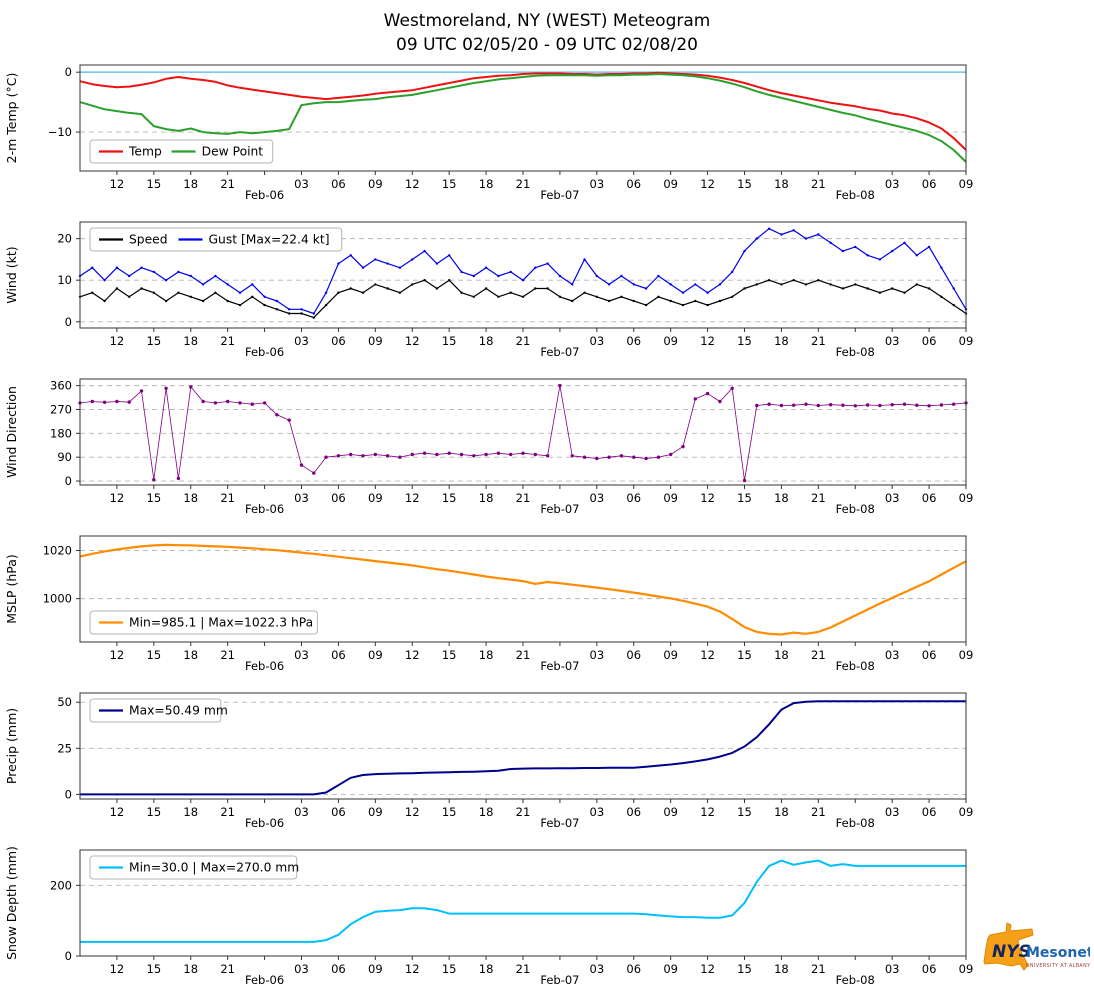  Describe the element at coordinates (559, 980) in the screenshot. I see `svg-text: Feb-07` at that location.